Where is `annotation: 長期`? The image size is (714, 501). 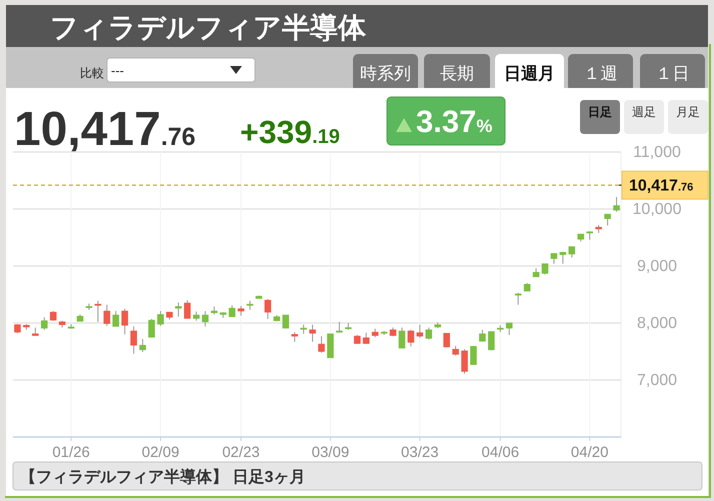
annotation: 長期 is located at coordinates (457, 73).